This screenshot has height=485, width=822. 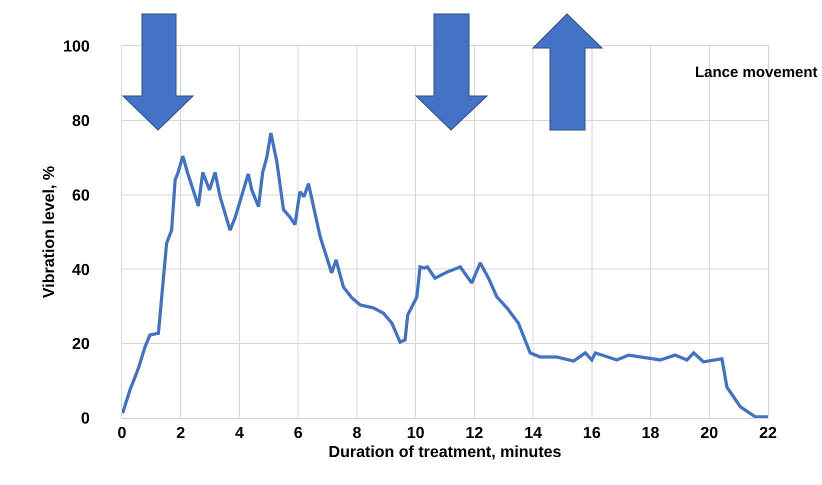 What do you see at coordinates (239, 433) in the screenshot?
I see `x-tick-label: 4` at bounding box center [239, 433].